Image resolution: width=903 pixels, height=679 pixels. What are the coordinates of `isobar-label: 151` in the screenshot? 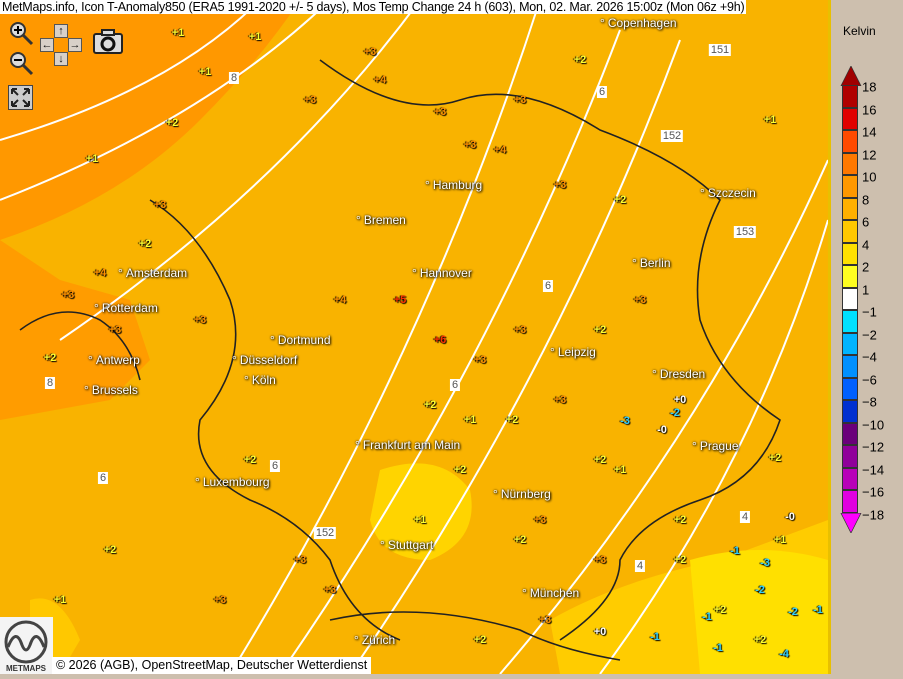 It's located at (720, 50).